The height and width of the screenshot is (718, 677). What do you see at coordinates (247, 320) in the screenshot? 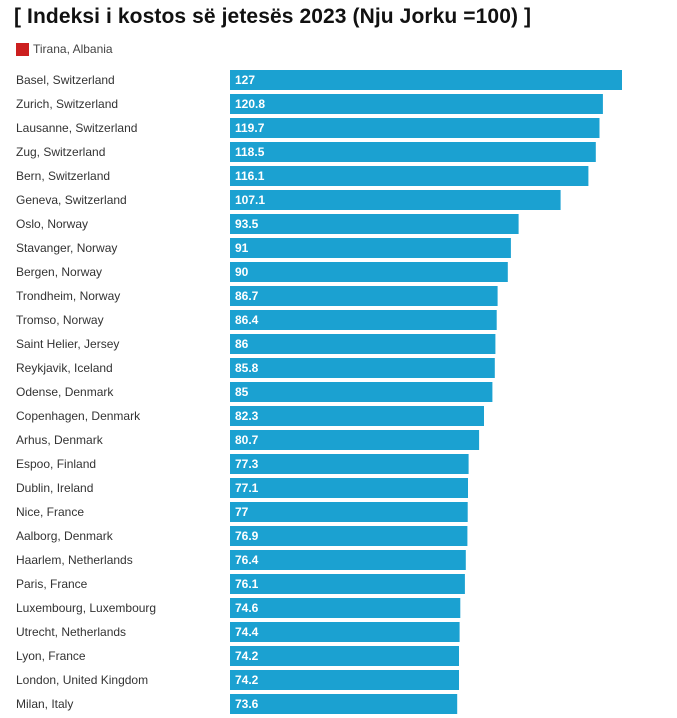
I see `value-label: 86.4` at bounding box center [247, 320].